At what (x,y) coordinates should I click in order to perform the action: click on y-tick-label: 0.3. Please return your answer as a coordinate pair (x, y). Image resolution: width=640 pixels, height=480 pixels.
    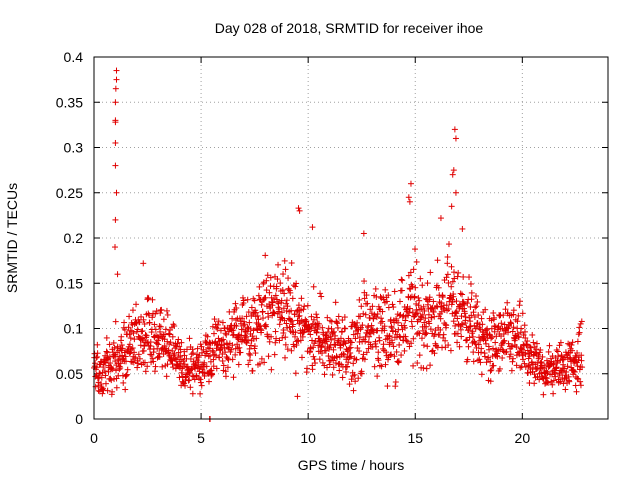
    Looking at the image, I should click on (74, 148).